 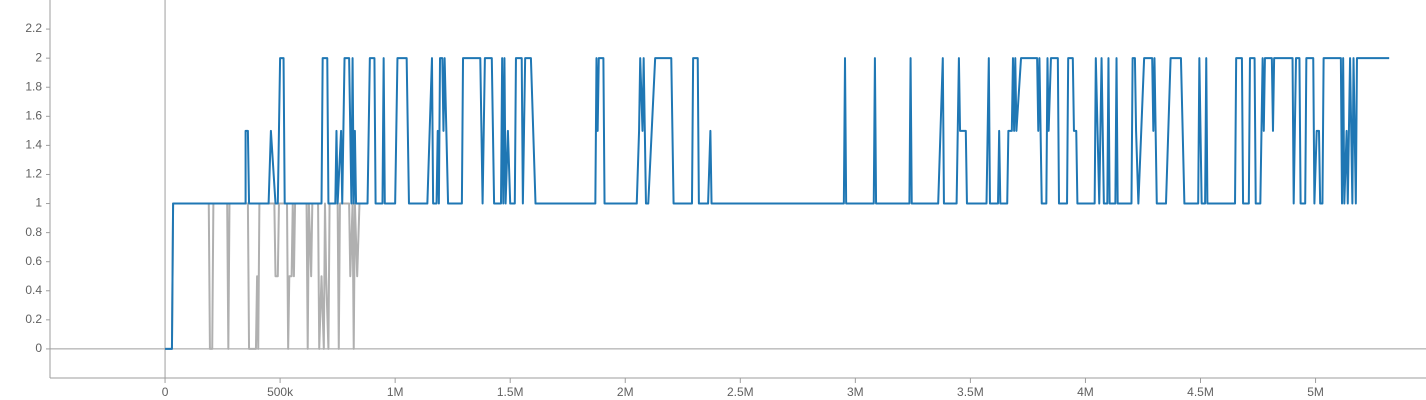 What do you see at coordinates (33, 145) in the screenshot?
I see `y-tick-label: 1.4` at bounding box center [33, 145].